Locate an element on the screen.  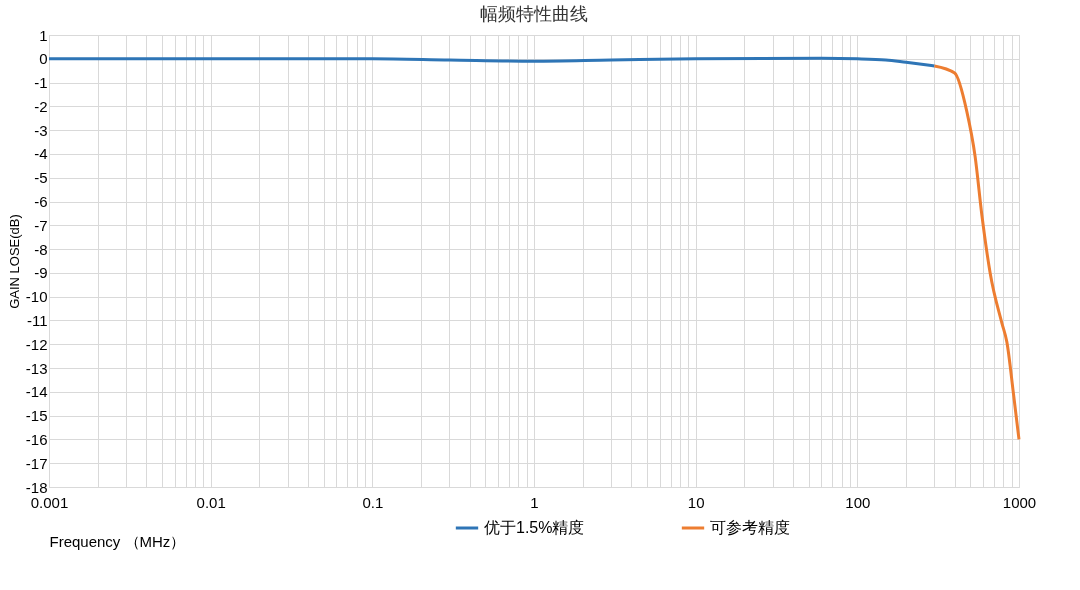
x-tick-label: 100 is located at coordinates (858, 502).